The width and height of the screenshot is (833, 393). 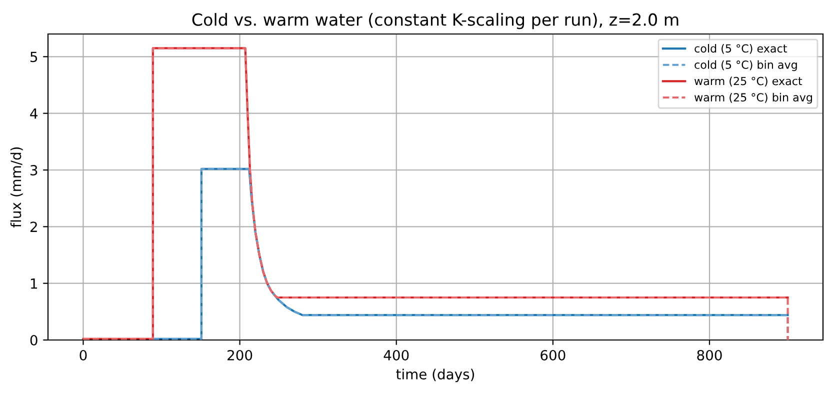 I want to click on legend-label: warm (25 °C) bin avg, so click(x=753, y=98).